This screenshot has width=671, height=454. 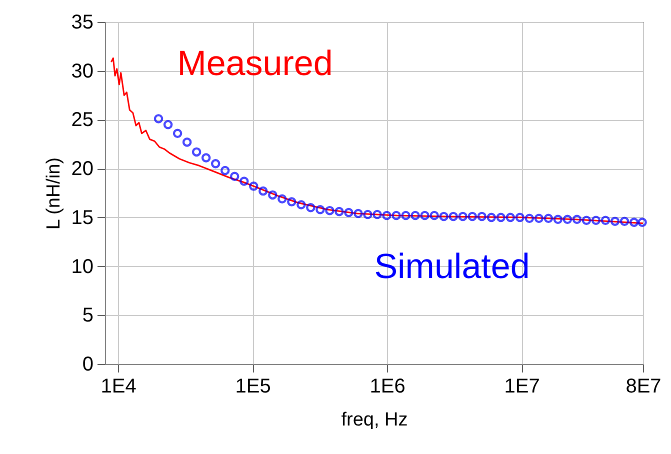 What do you see at coordinates (82, 23) in the screenshot?
I see `y-tick-label: 35` at bounding box center [82, 23].